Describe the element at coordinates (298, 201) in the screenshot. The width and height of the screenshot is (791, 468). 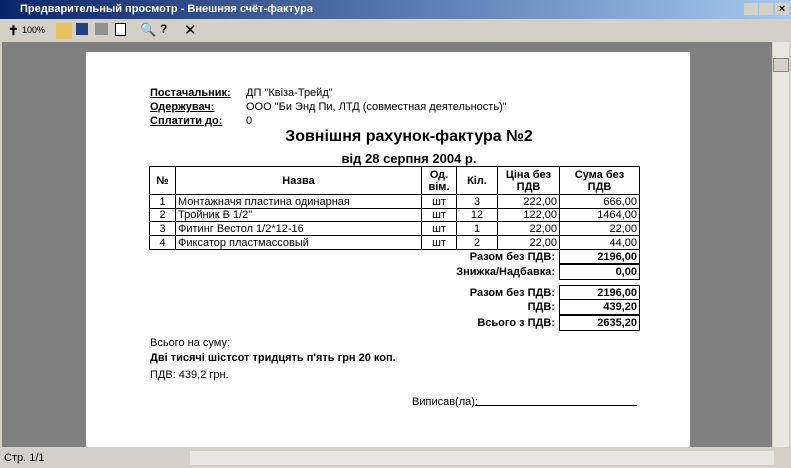
I see `table-cell: Монтажначя пластина одинарная` at that location.